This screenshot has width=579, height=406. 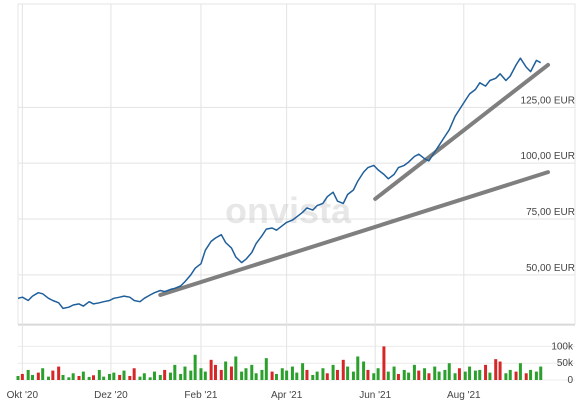 I want to click on date-tick-label: Feb '21, so click(x=200, y=395).